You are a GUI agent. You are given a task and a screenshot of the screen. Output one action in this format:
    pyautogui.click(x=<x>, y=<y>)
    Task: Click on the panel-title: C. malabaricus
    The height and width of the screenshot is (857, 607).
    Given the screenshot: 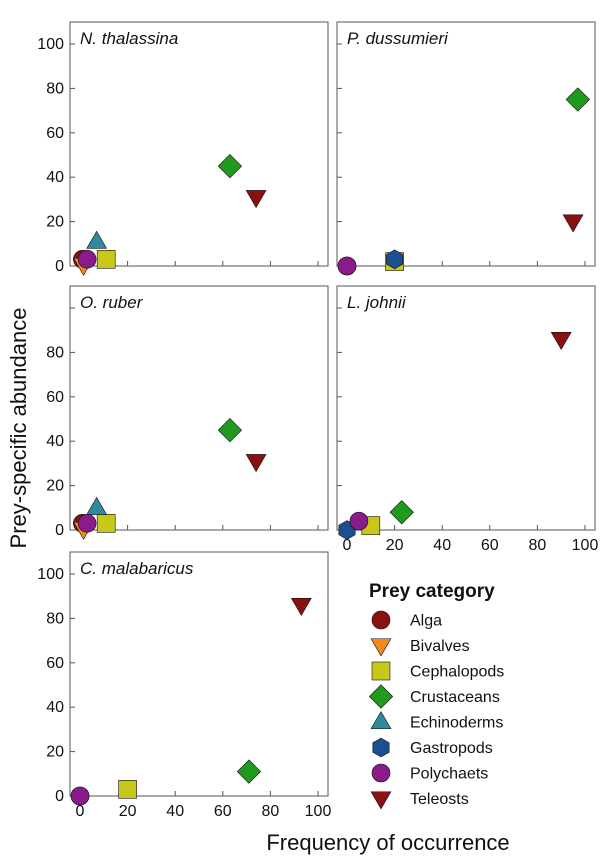 What is the action you would take?
    pyautogui.click(x=137, y=568)
    